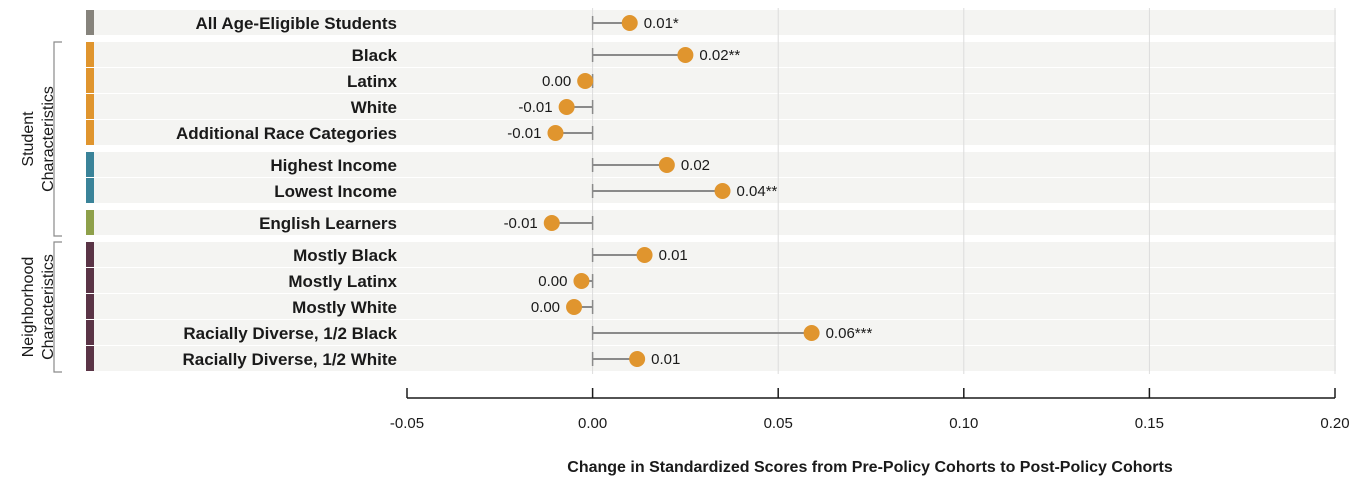 This screenshot has width=1368, height=478. I want to click on data-label: 0.01*, so click(661, 23).